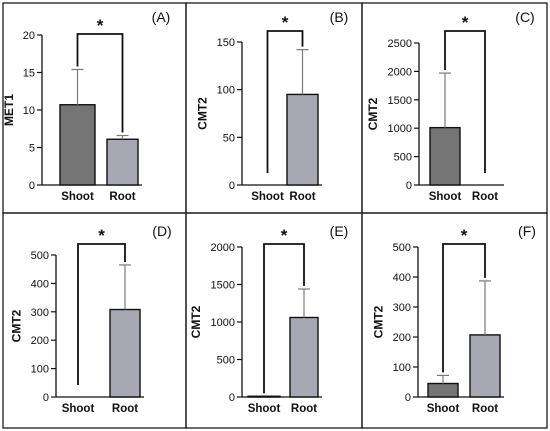 The image size is (550, 431). What do you see at coordinates (29, 36) in the screenshot?
I see `y-tick-label: 20` at bounding box center [29, 36].